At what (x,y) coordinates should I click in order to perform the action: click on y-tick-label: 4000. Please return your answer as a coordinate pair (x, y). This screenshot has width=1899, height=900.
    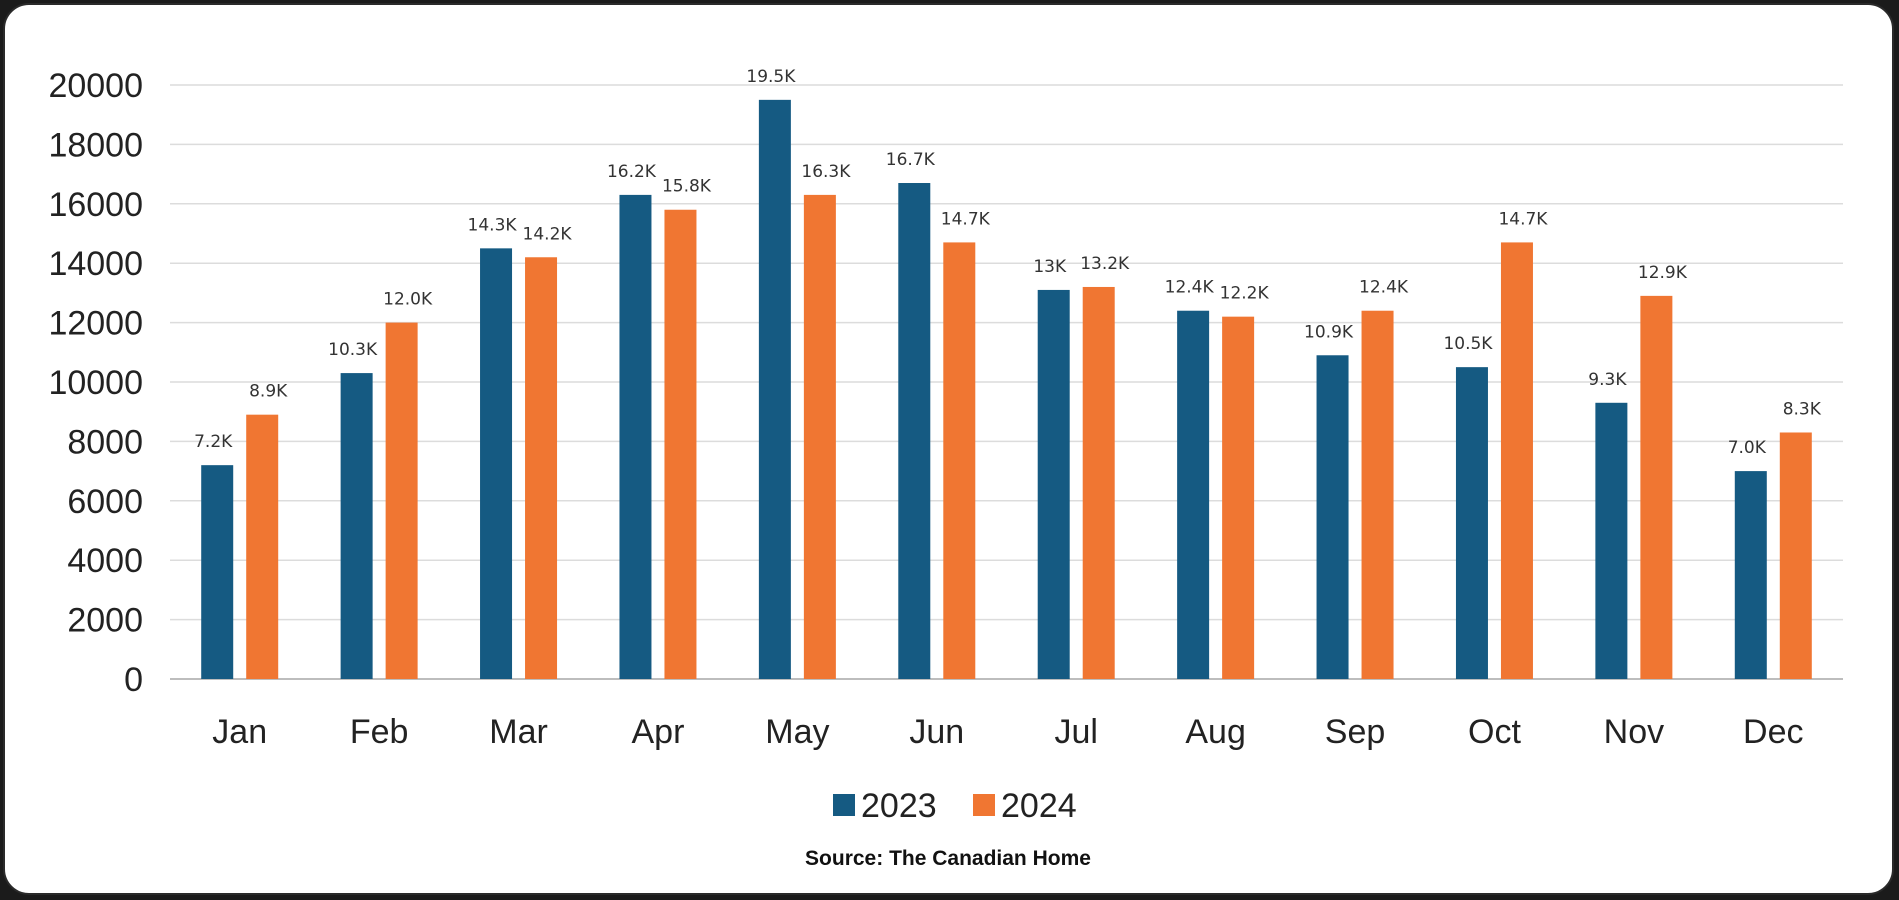
    Looking at the image, I should click on (105, 561).